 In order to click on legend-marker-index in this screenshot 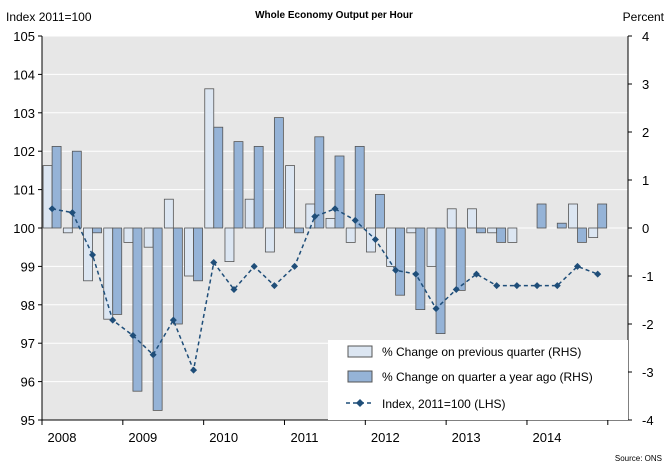, I will do `click(360, 403)`.